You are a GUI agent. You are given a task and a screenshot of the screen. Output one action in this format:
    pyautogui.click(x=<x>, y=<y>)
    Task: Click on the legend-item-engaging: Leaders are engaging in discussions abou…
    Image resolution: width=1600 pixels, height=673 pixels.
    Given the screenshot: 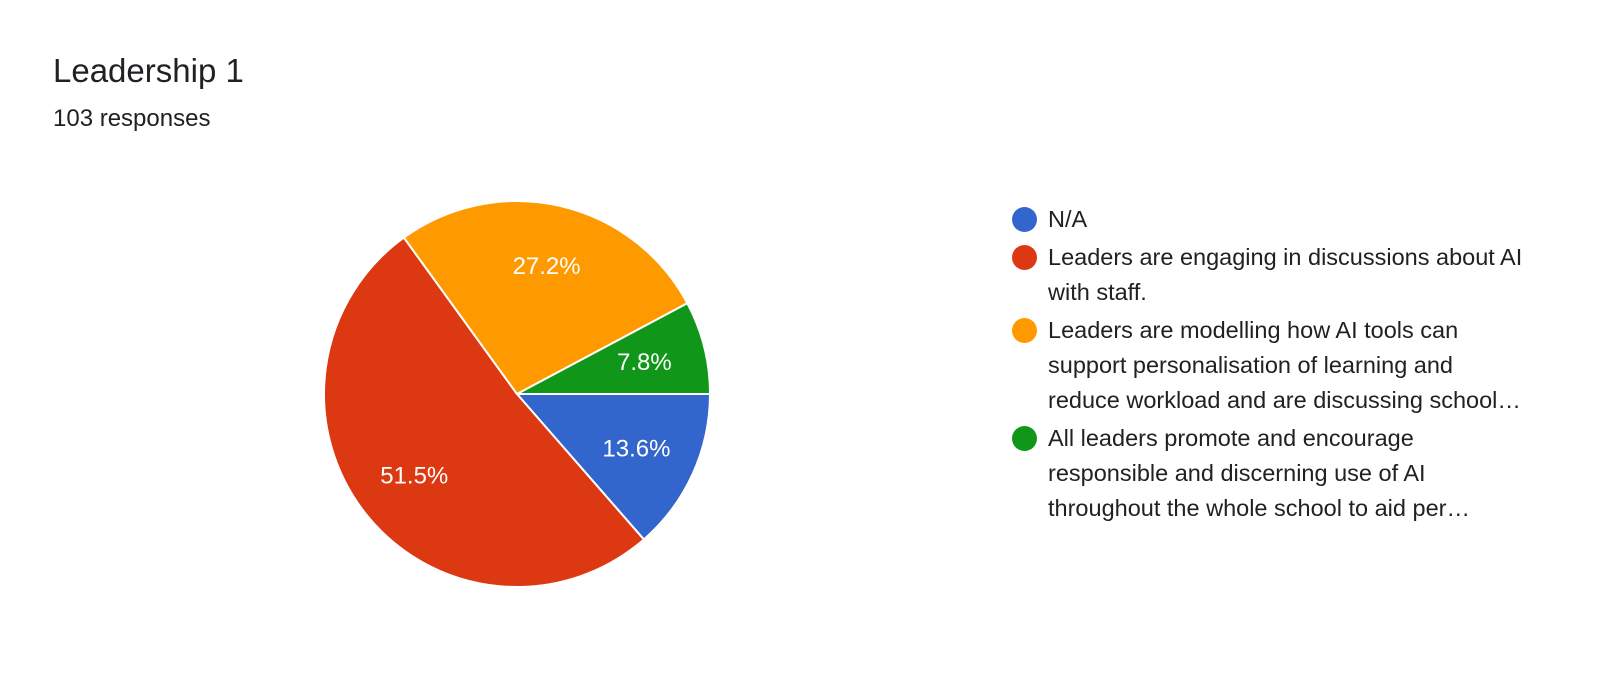 What is the action you would take?
    pyautogui.click(x=1292, y=275)
    